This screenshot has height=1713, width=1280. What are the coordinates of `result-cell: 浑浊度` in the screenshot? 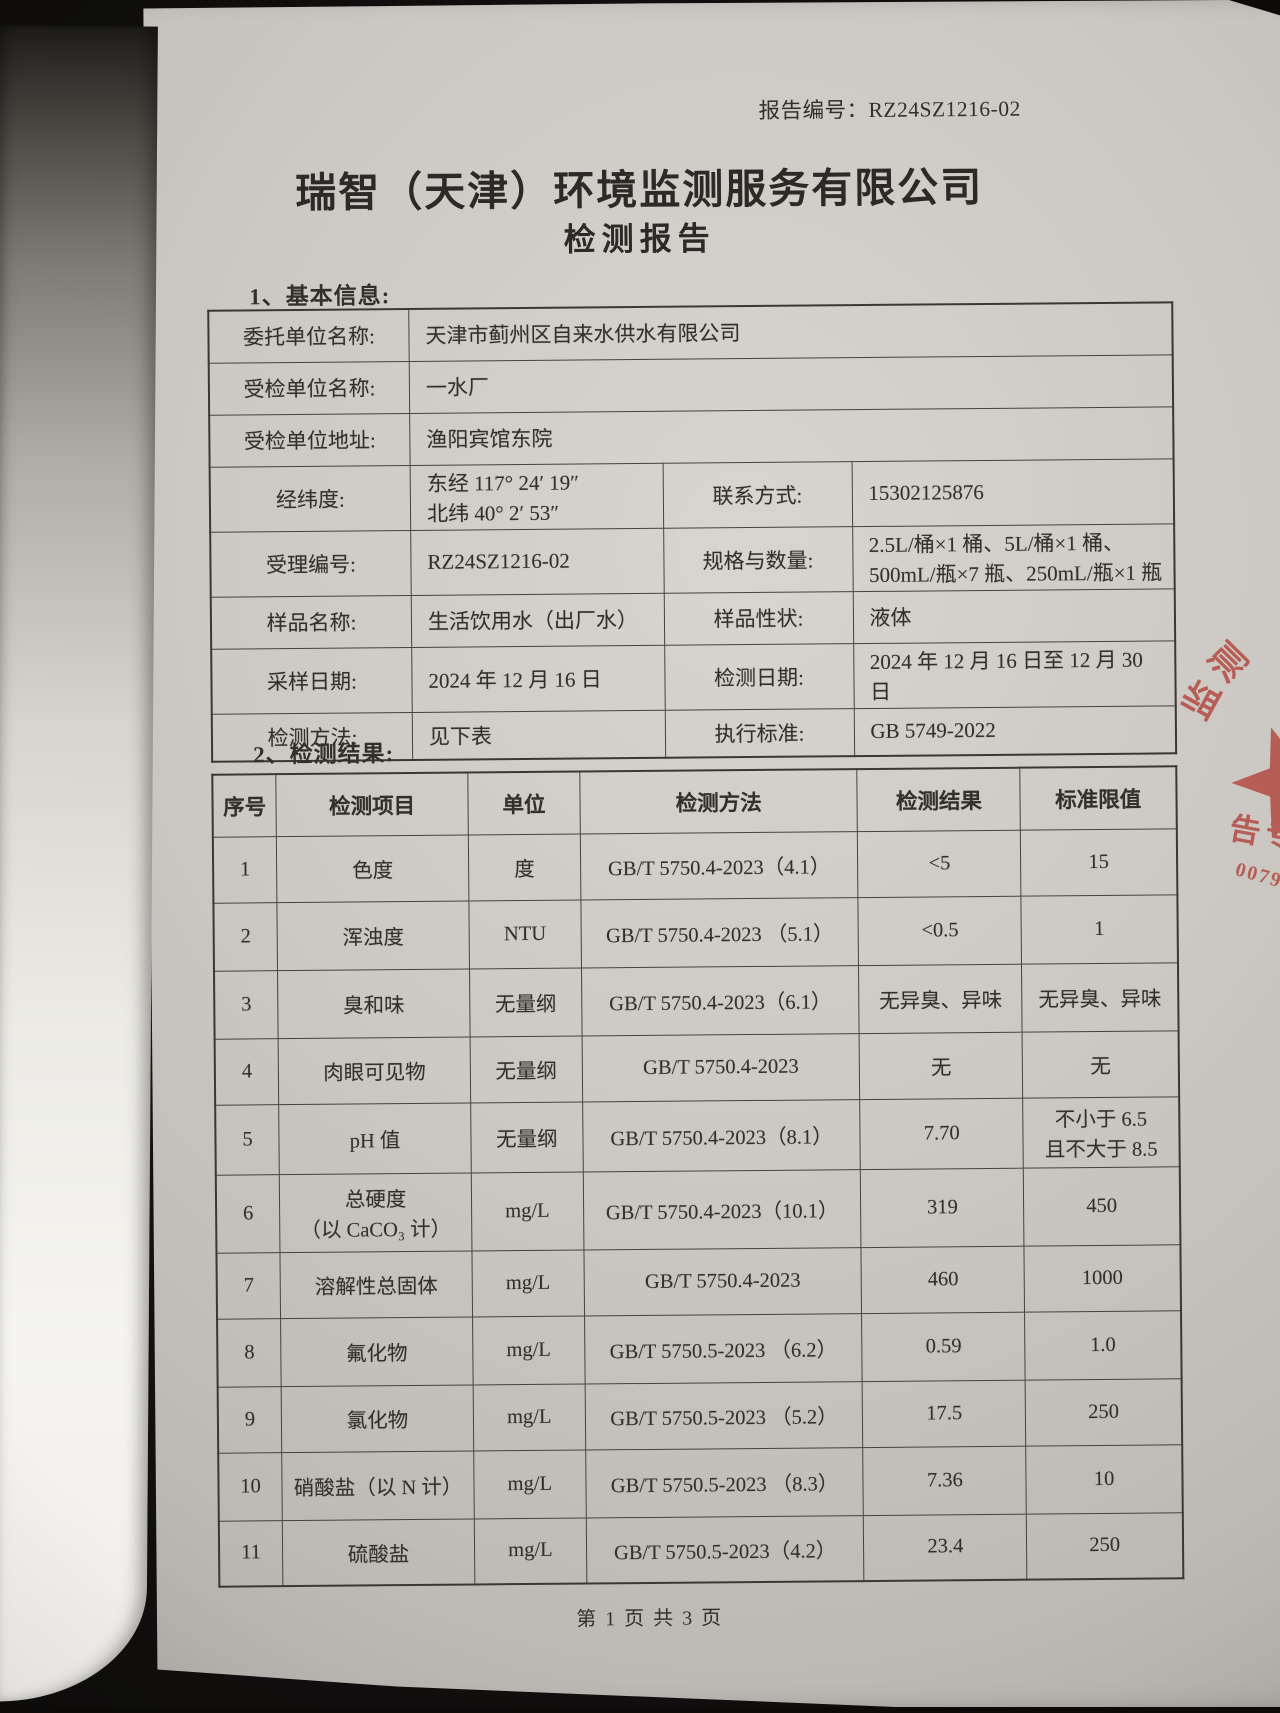 It's located at (373, 935).